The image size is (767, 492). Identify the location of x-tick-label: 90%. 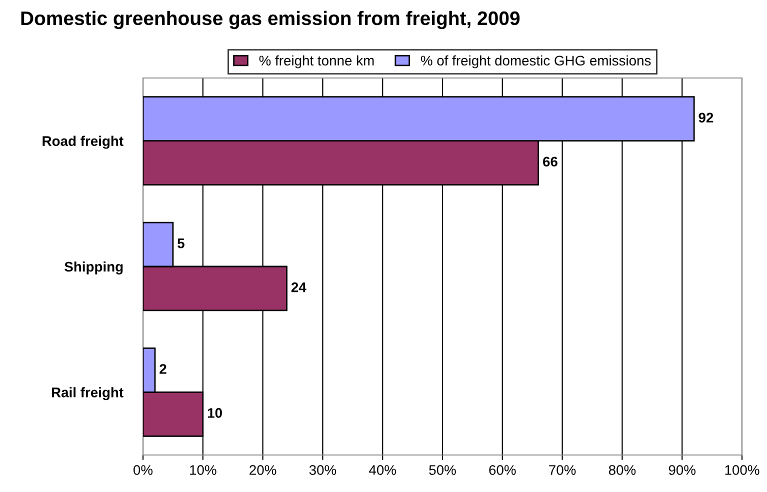
(682, 470).